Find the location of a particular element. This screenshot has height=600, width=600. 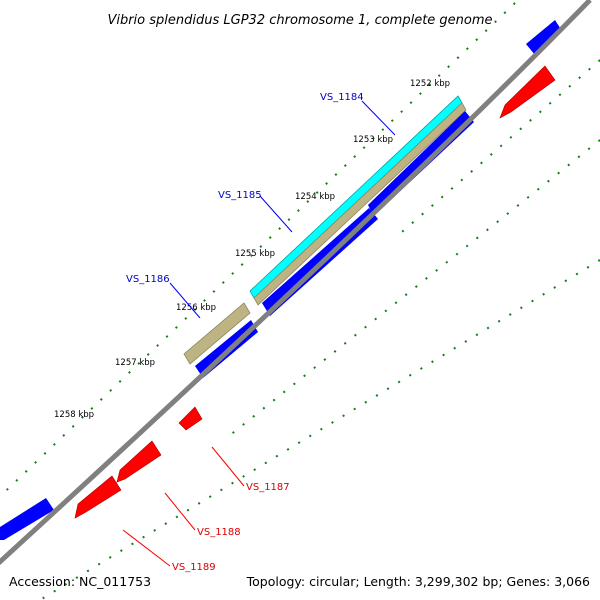

reverse-gene-labels: VS_1187 VS_1188 VS_1189 is located at coordinates (231, 527).